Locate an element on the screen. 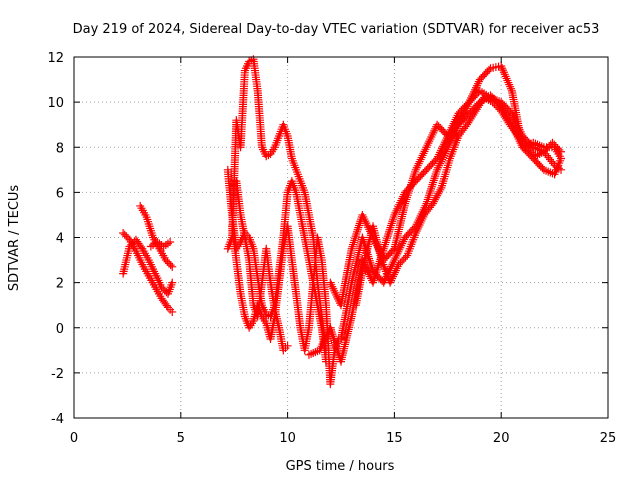 The image size is (640, 480). y-axis-label: SDTVAR / TECUs is located at coordinates (14, 238).